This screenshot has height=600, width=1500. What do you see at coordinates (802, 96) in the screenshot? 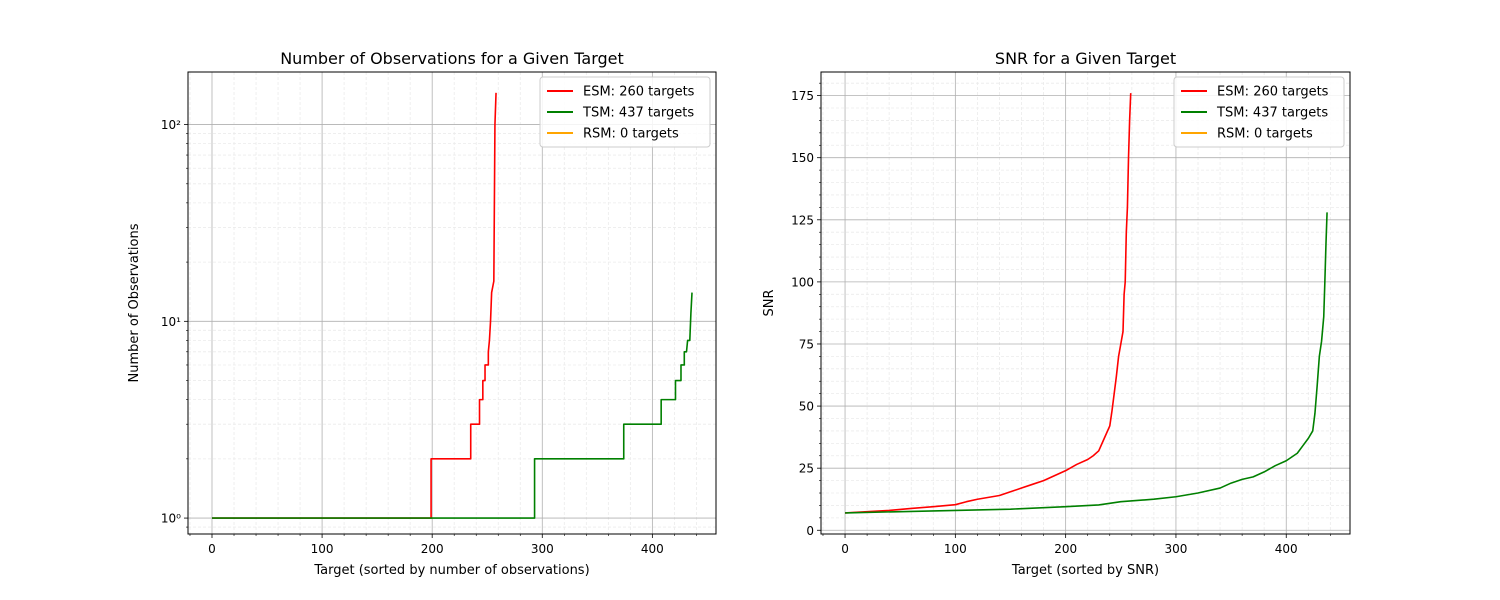
I see `y-tick-label: 175` at bounding box center [802, 96].